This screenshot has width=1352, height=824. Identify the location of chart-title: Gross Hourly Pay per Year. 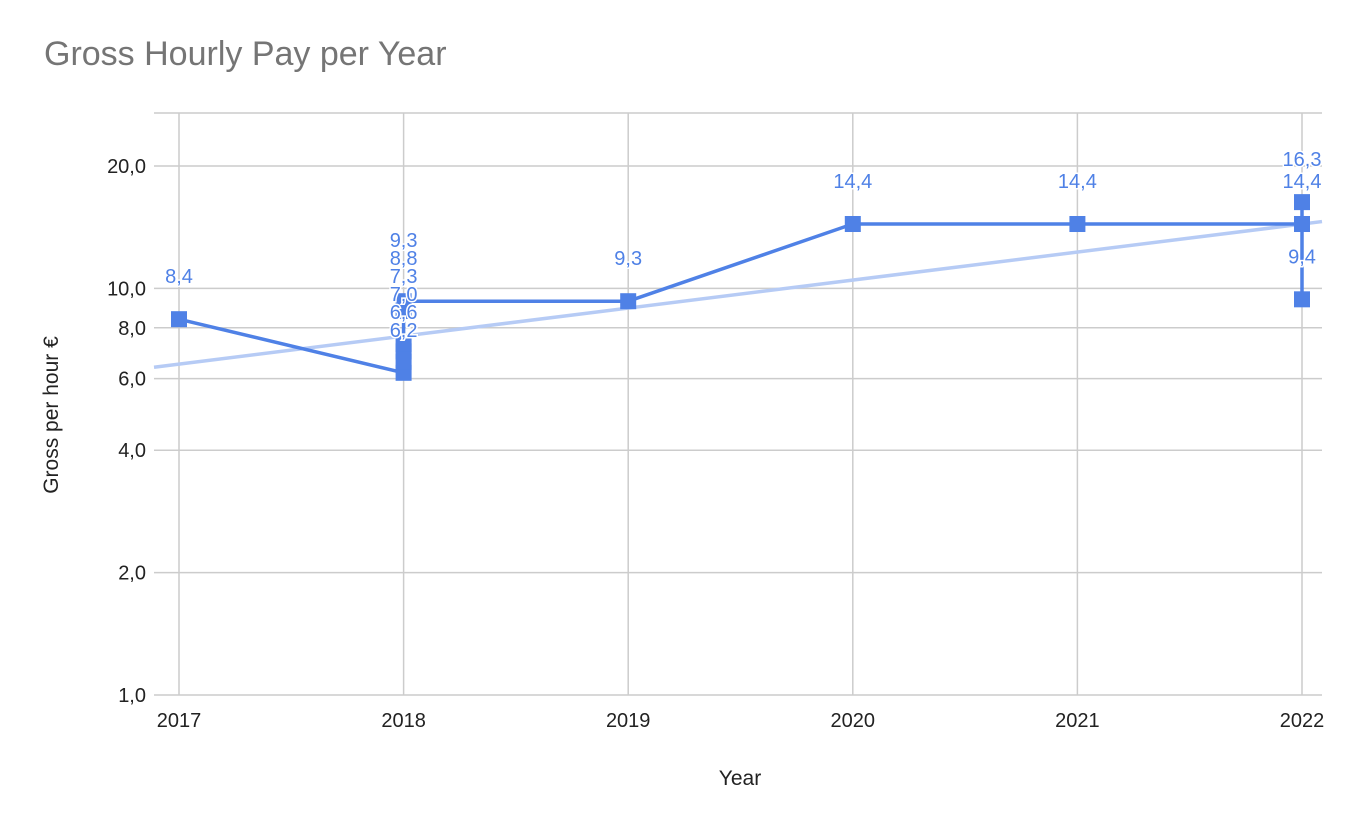
(245, 54).